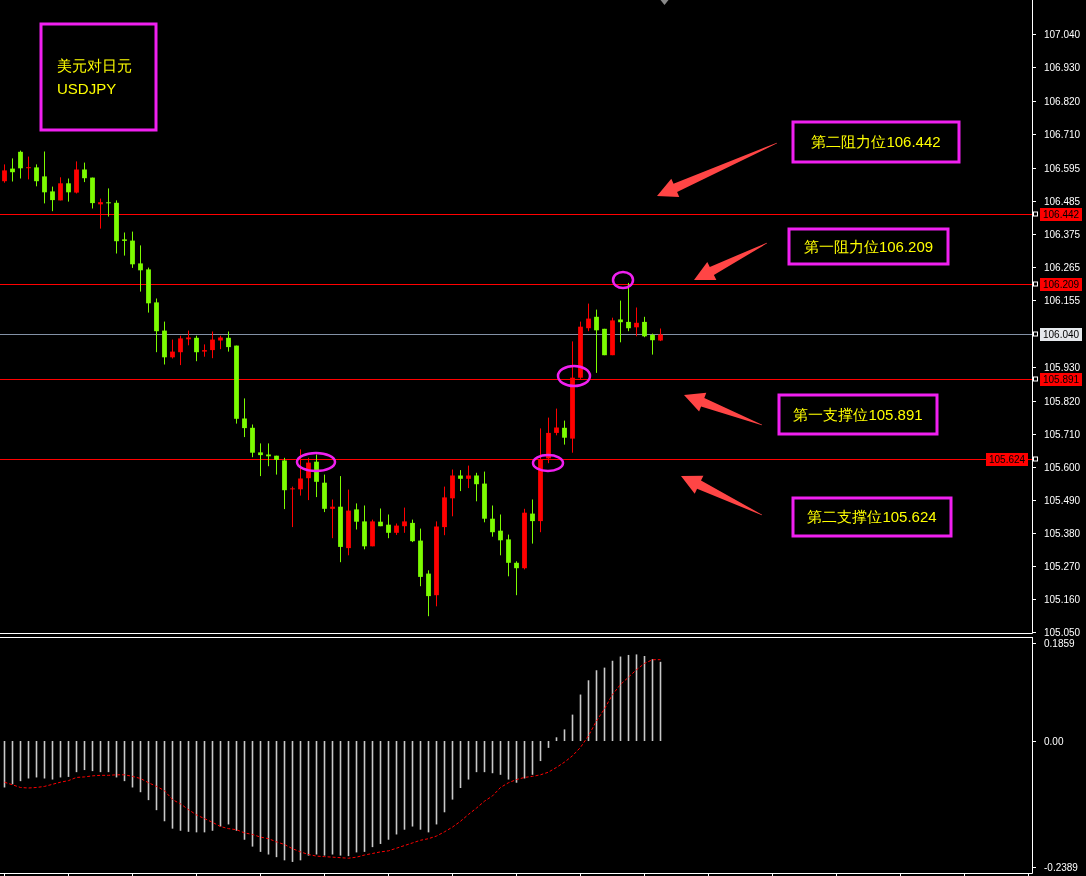  I want to click on y-tick-label: 106.595, so click(1062, 168).